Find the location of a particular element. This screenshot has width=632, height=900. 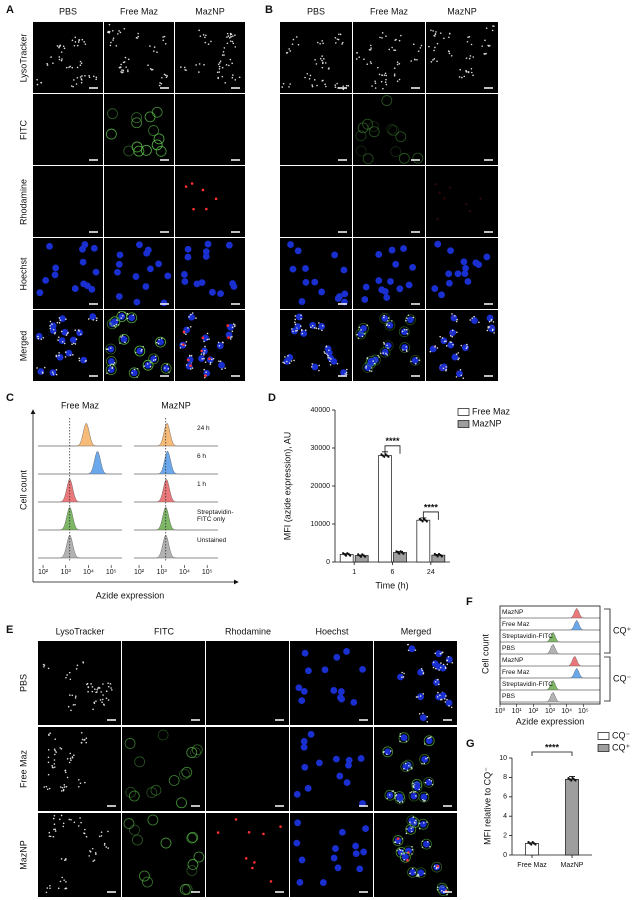

column-label: PBS is located at coordinates (316, 11).